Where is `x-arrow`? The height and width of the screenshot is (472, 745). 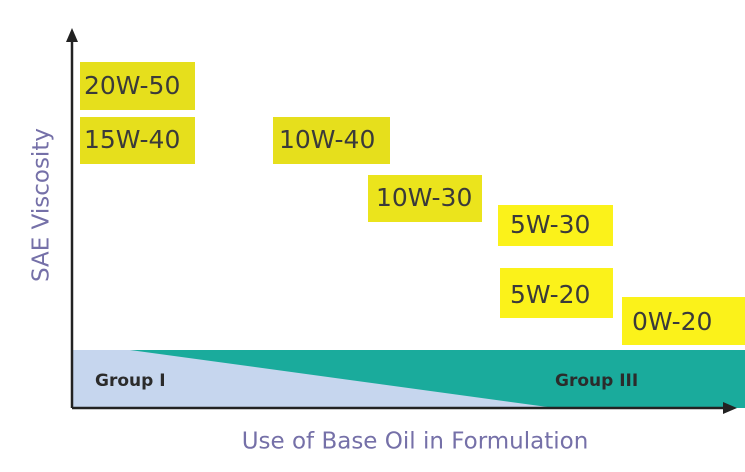 x-arrow is located at coordinates (730, 408).